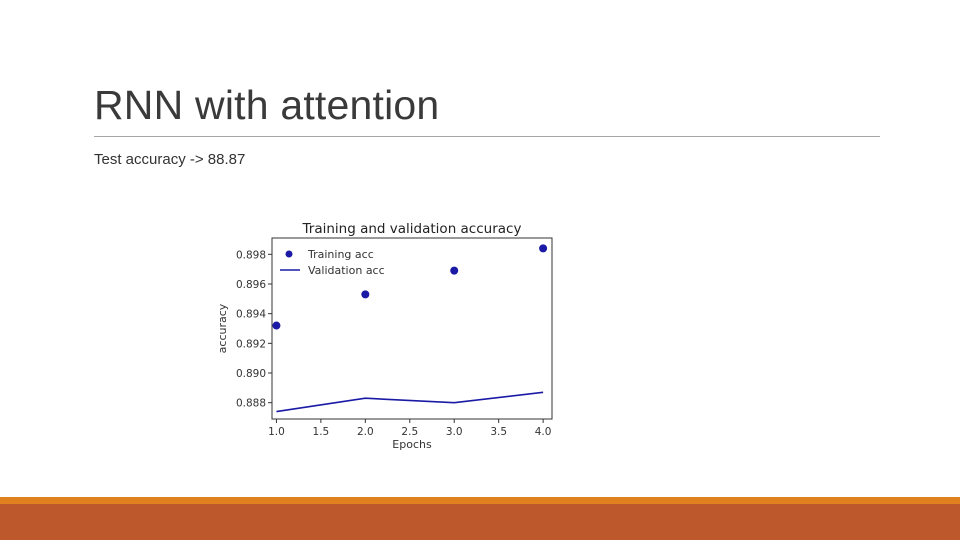 This screenshot has width=960, height=540. Describe the element at coordinates (289, 254) in the screenshot. I see `legend-marker-training` at that location.